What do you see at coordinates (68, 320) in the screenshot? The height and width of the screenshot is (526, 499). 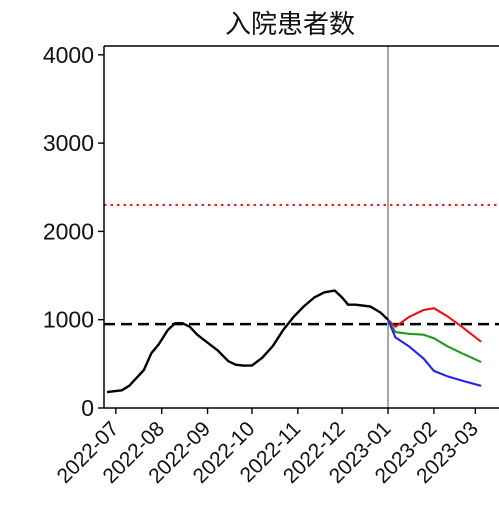 I see `y-tick-label: 1000` at bounding box center [68, 320].